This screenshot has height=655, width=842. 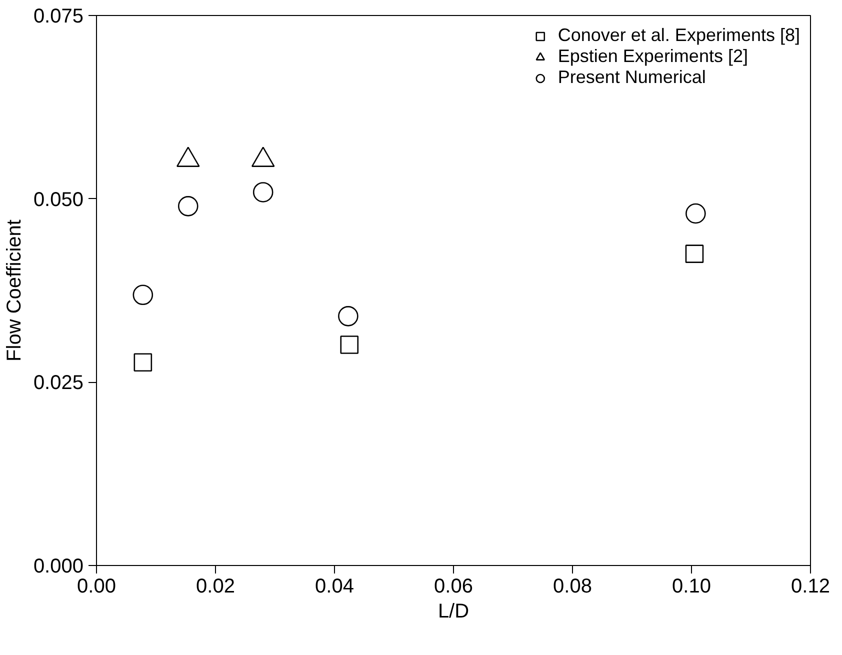 I want to click on y-tick-label: 0.025, so click(x=58, y=383).